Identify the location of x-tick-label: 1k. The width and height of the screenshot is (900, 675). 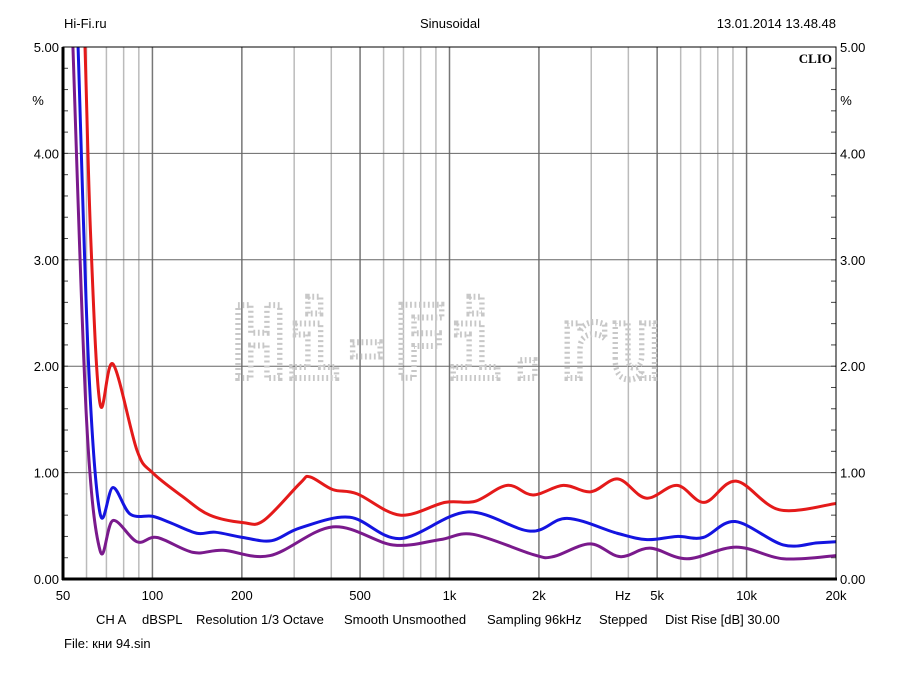
(450, 595).